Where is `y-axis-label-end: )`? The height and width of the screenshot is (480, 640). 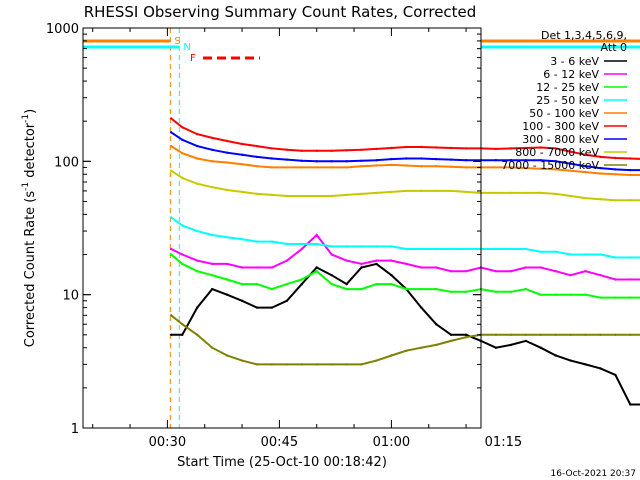 y-axis-label-end: ) is located at coordinates (30, 111).